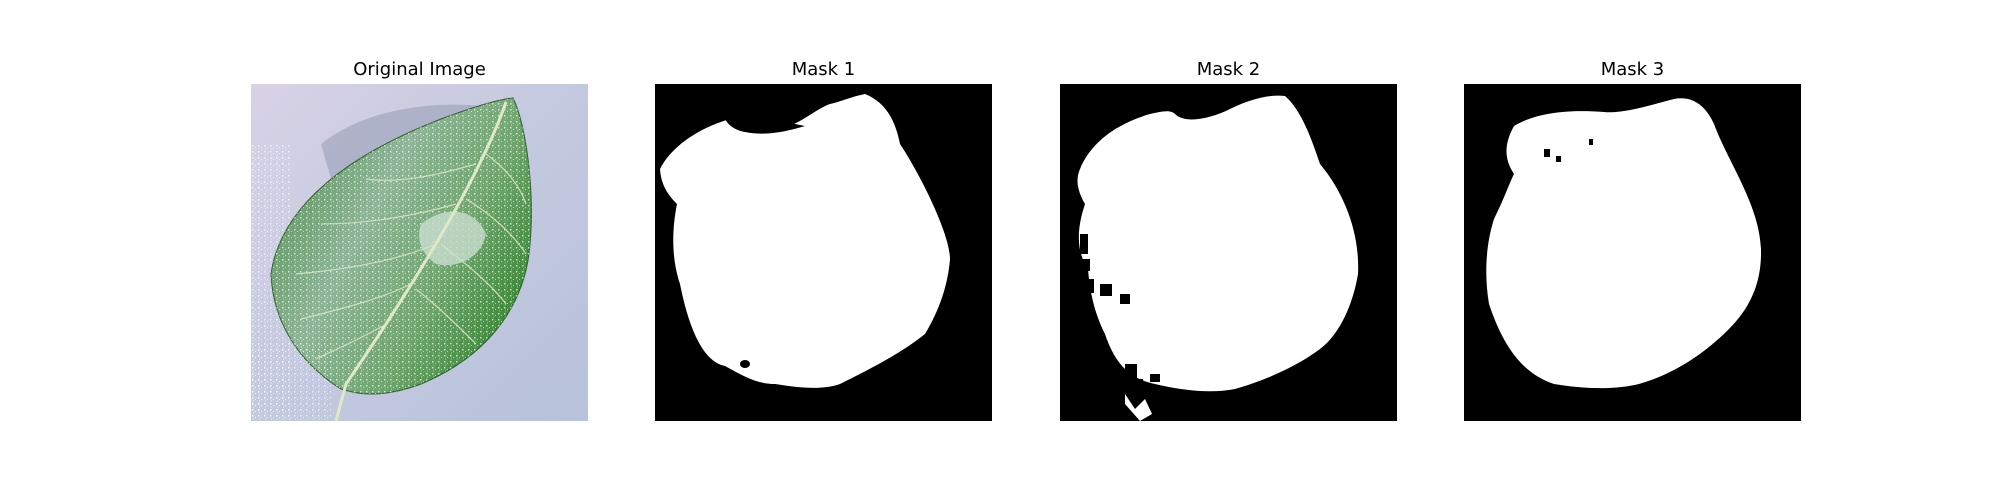 Image resolution: width=2000 pixels, height=500 pixels. I want to click on panel-title-mask-1: Mask 1, so click(823, 69).